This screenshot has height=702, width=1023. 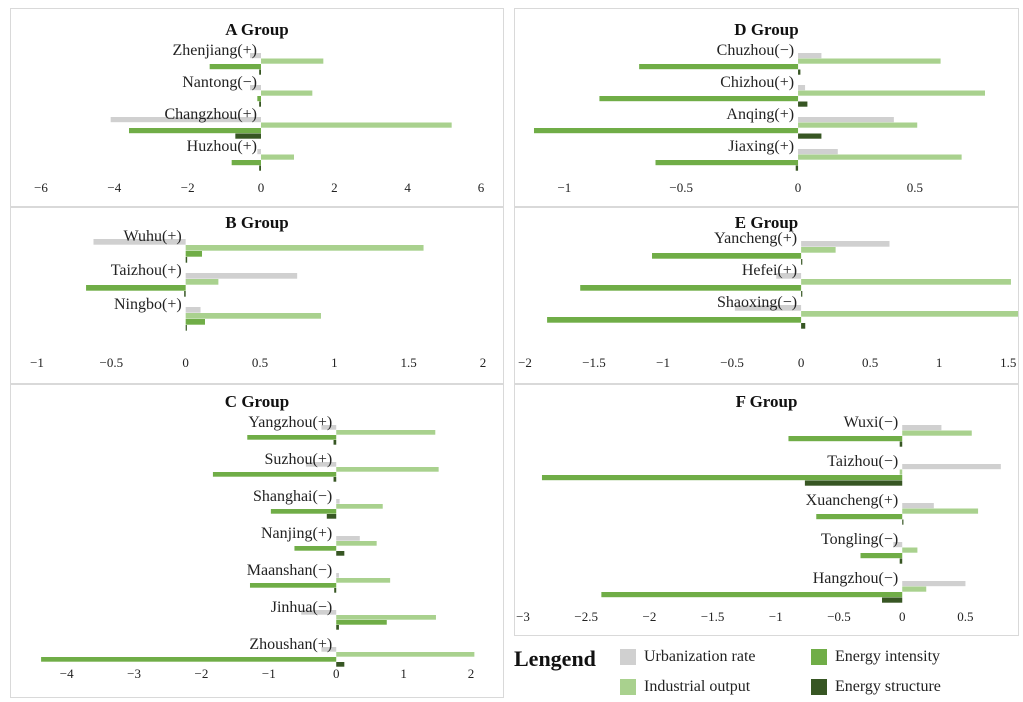 I want to click on legend-label-urbanization: Urbanization rate, so click(x=700, y=656).